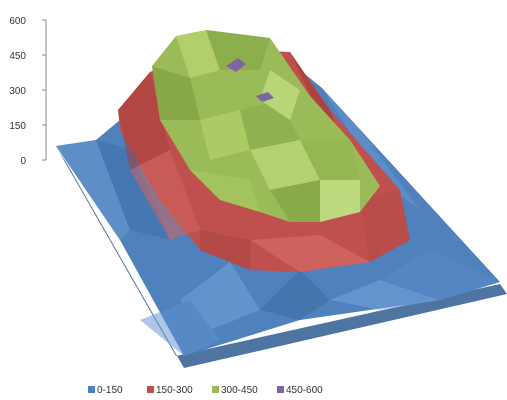 The image size is (507, 400). What do you see at coordinates (304, 390) in the screenshot?
I see `legend-label: 450-600` at bounding box center [304, 390].